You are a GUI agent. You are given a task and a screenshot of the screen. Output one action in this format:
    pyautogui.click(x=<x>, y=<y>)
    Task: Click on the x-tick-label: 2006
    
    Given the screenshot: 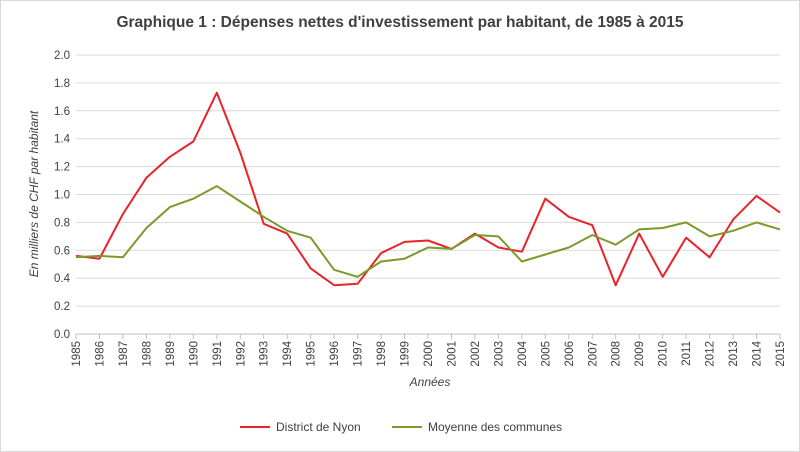 What is the action you would take?
    pyautogui.click(x=570, y=354)
    